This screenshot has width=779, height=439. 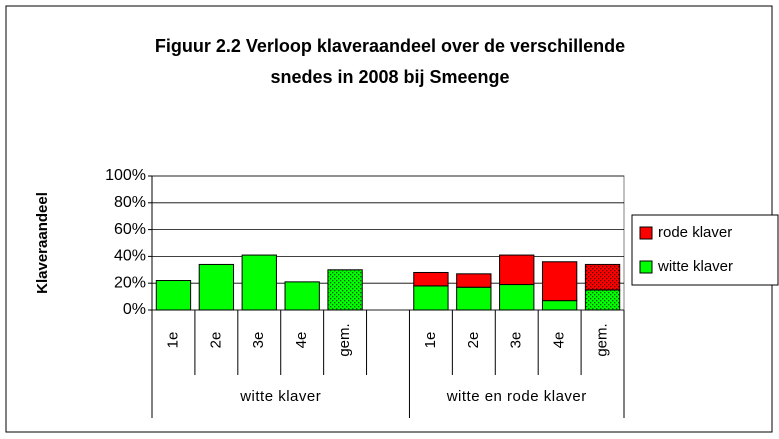 I want to click on y-tick-label: 0%, so click(x=134, y=309).